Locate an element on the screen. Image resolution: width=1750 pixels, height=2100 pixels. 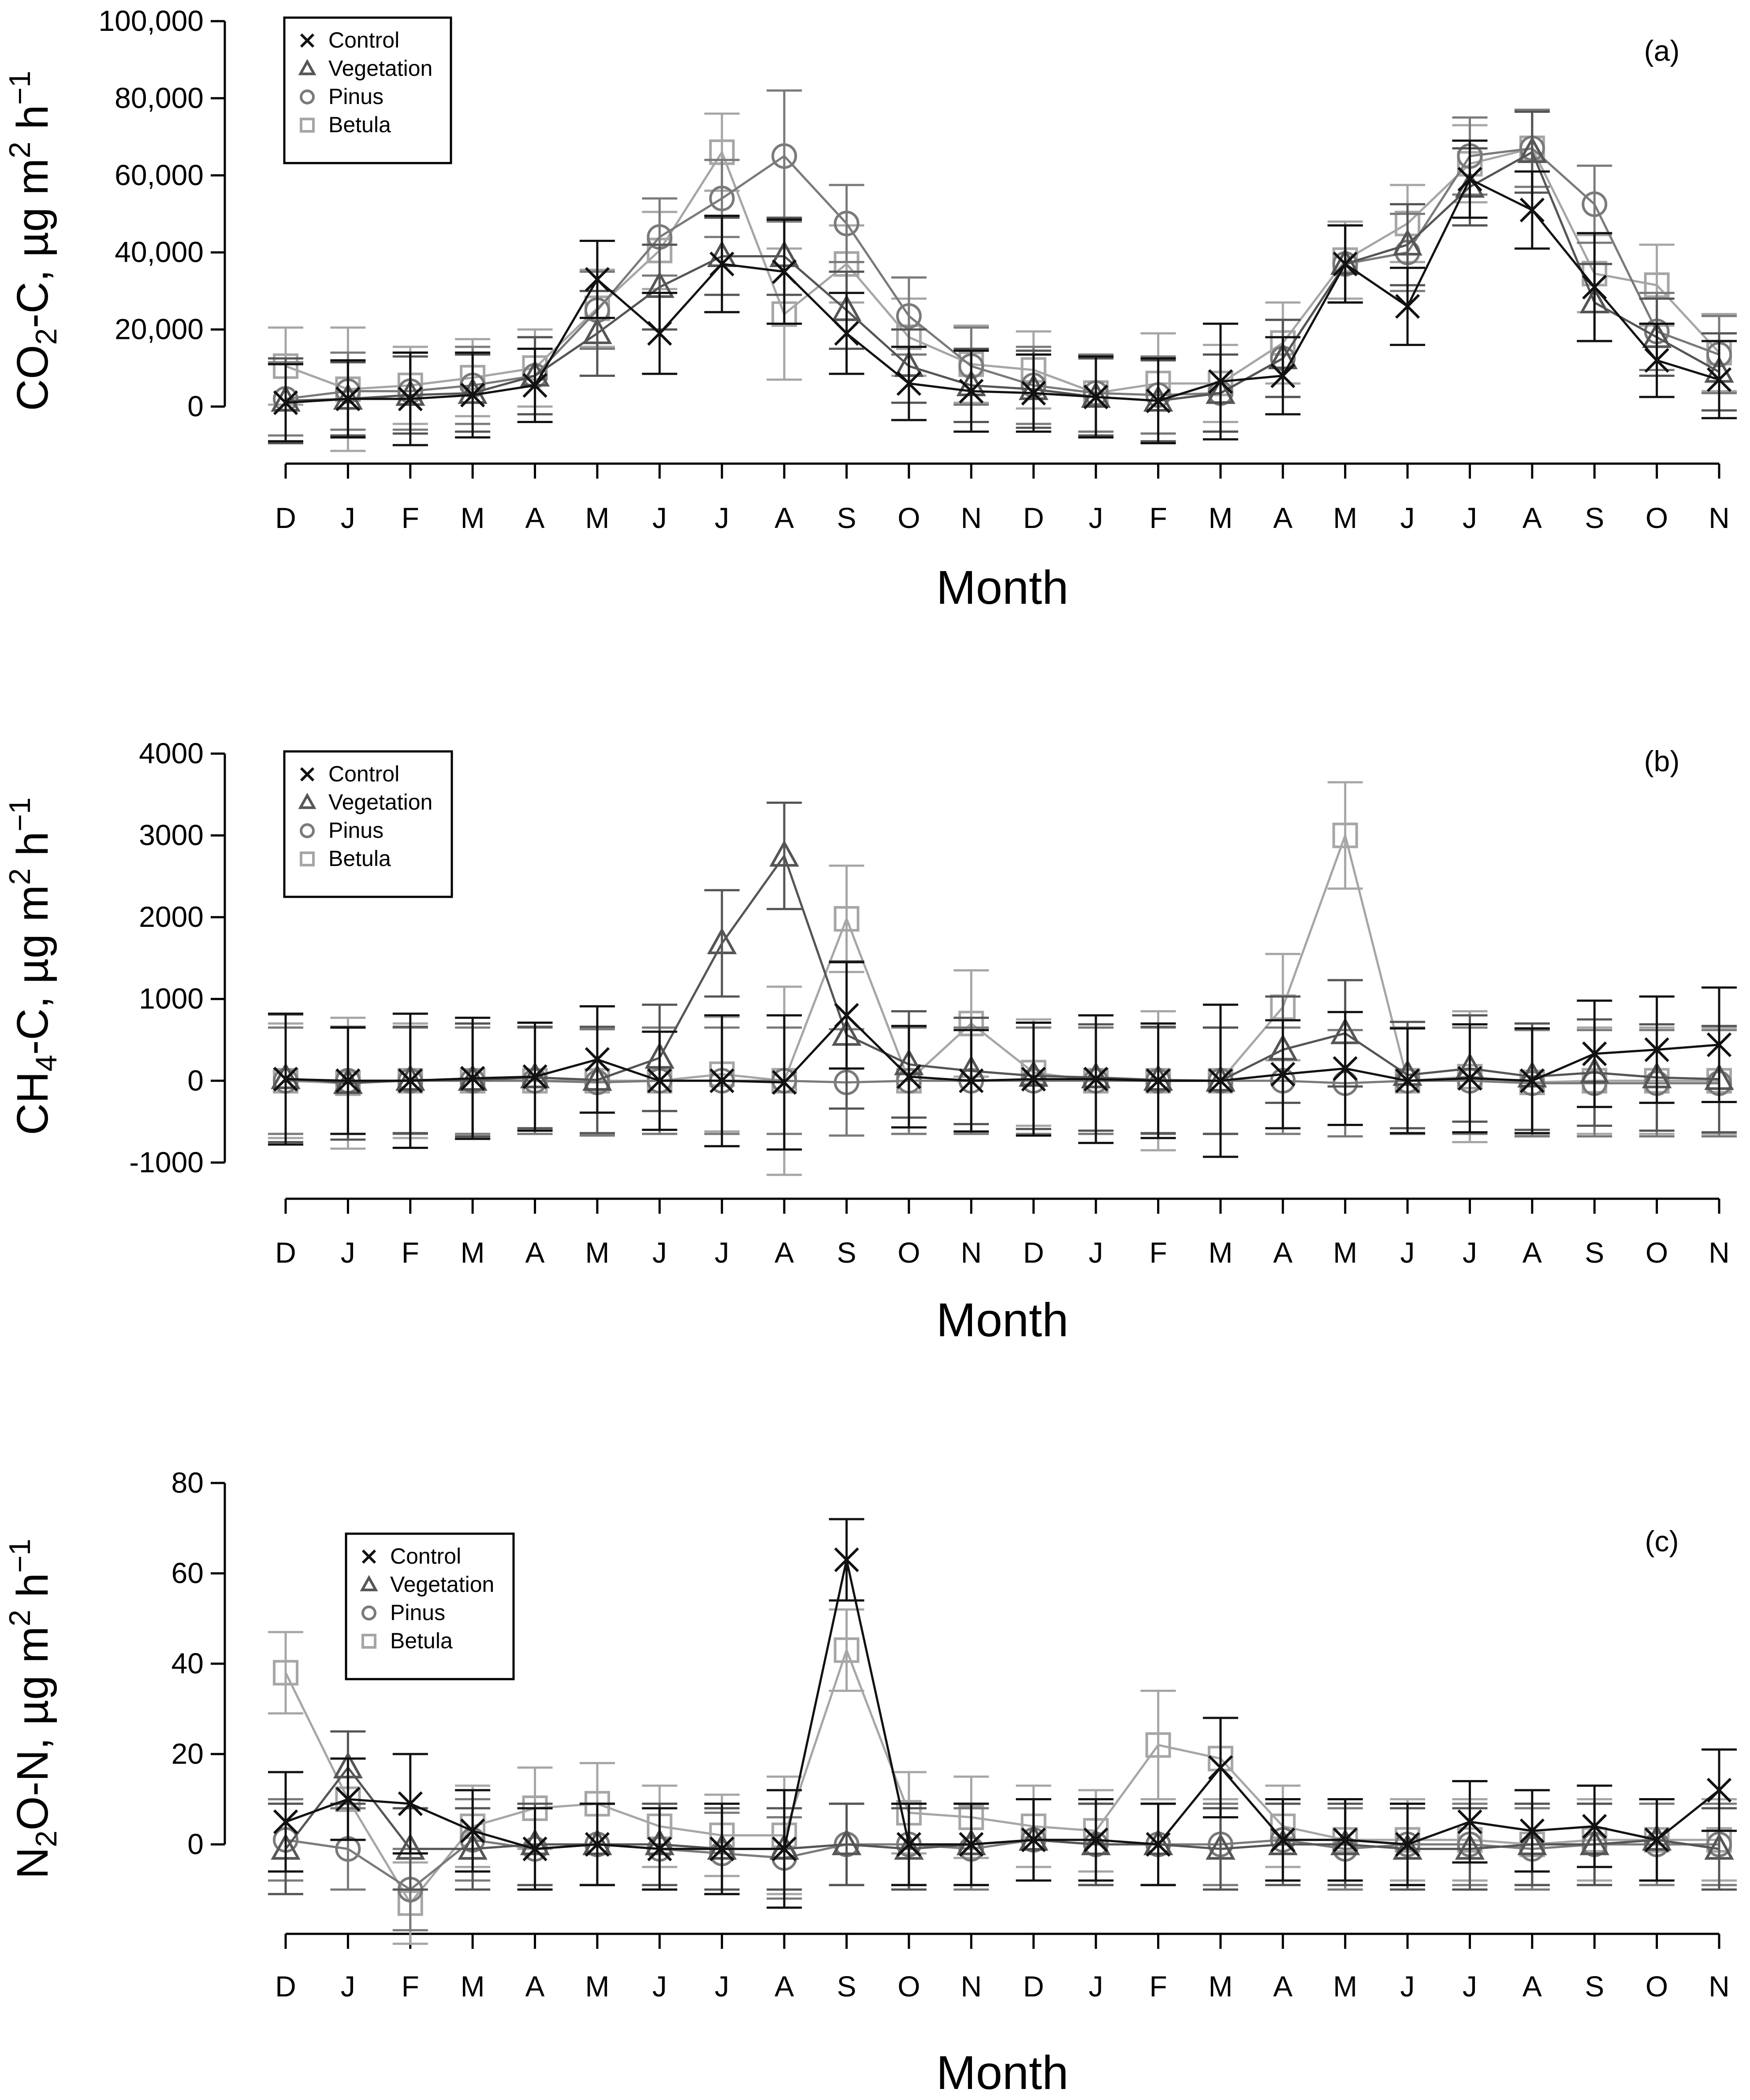
y-tick-label: 1000 is located at coordinates (171, 998).